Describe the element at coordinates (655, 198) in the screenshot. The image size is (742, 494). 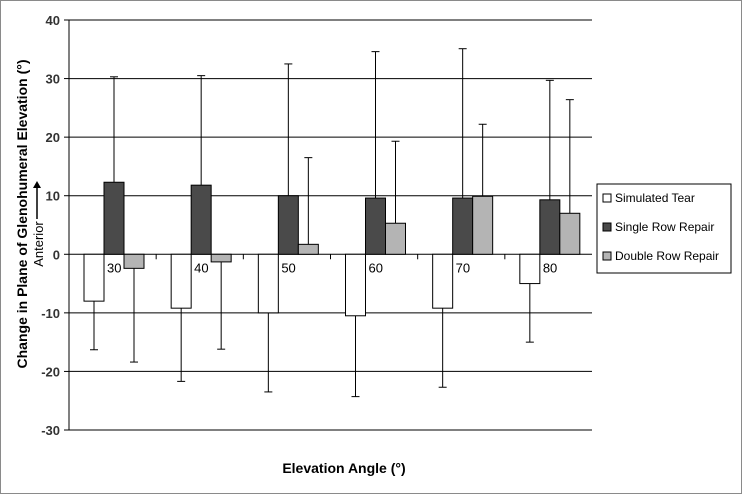
I see `legend-label: Simulated Tear` at that location.